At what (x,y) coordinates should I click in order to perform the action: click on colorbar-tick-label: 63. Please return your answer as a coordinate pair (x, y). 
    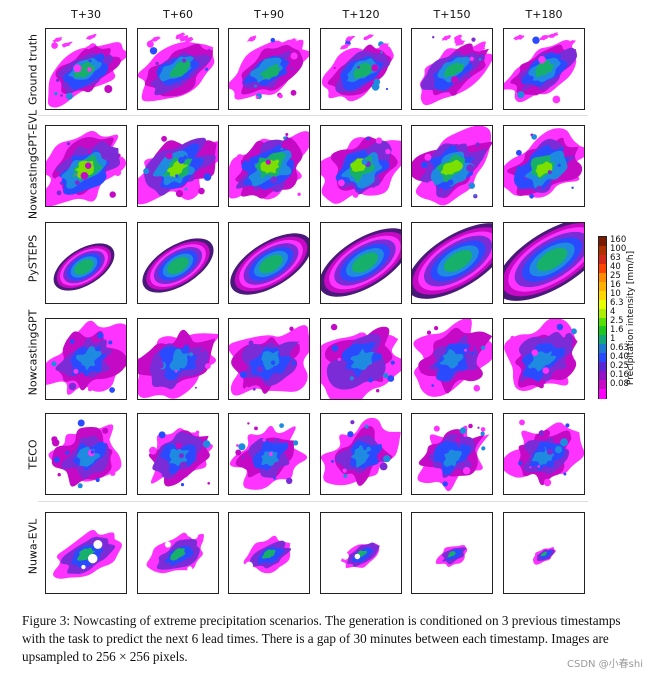
    Looking at the image, I should click on (615, 258).